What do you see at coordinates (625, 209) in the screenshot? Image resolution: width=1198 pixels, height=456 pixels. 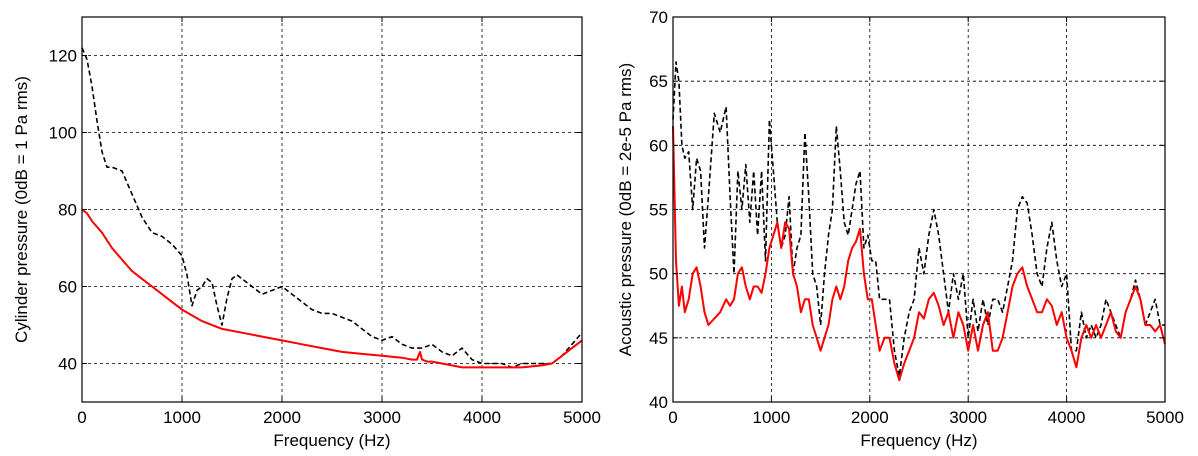 I see `y-axis-label: Acoustic pressure (0dB = 2e-5 Pa rms)` at bounding box center [625, 209].